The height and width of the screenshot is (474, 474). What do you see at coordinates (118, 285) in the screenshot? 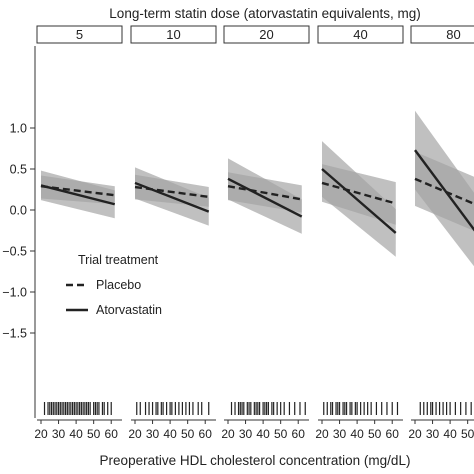
I see `legend-placebo-label: Placebo` at bounding box center [118, 285].